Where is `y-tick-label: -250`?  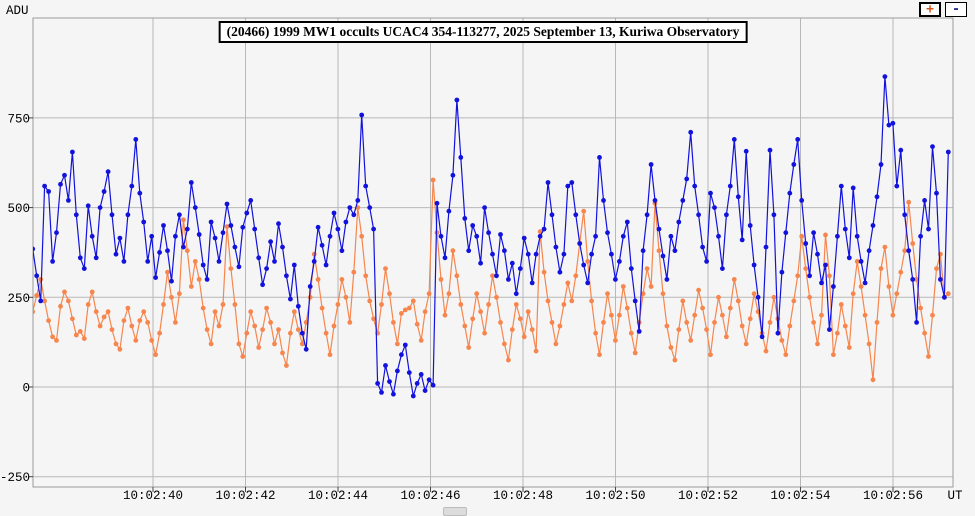 y-tick-label: -250 is located at coordinates (15, 478).